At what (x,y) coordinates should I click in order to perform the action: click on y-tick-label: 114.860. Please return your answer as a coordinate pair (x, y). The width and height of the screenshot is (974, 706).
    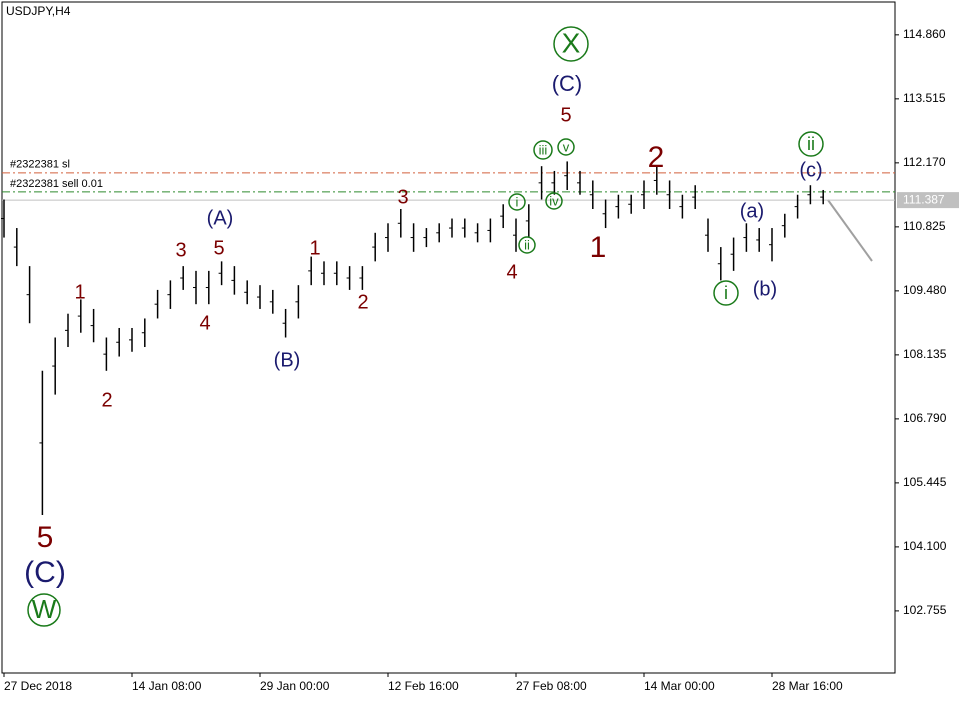
    Looking at the image, I should click on (924, 34).